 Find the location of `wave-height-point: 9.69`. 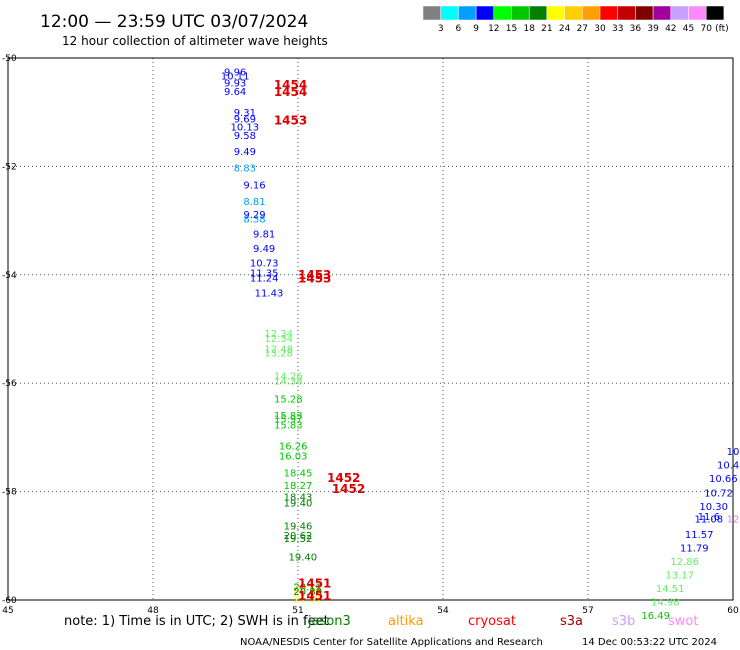

wave-height-point: 9.69 is located at coordinates (245, 120).